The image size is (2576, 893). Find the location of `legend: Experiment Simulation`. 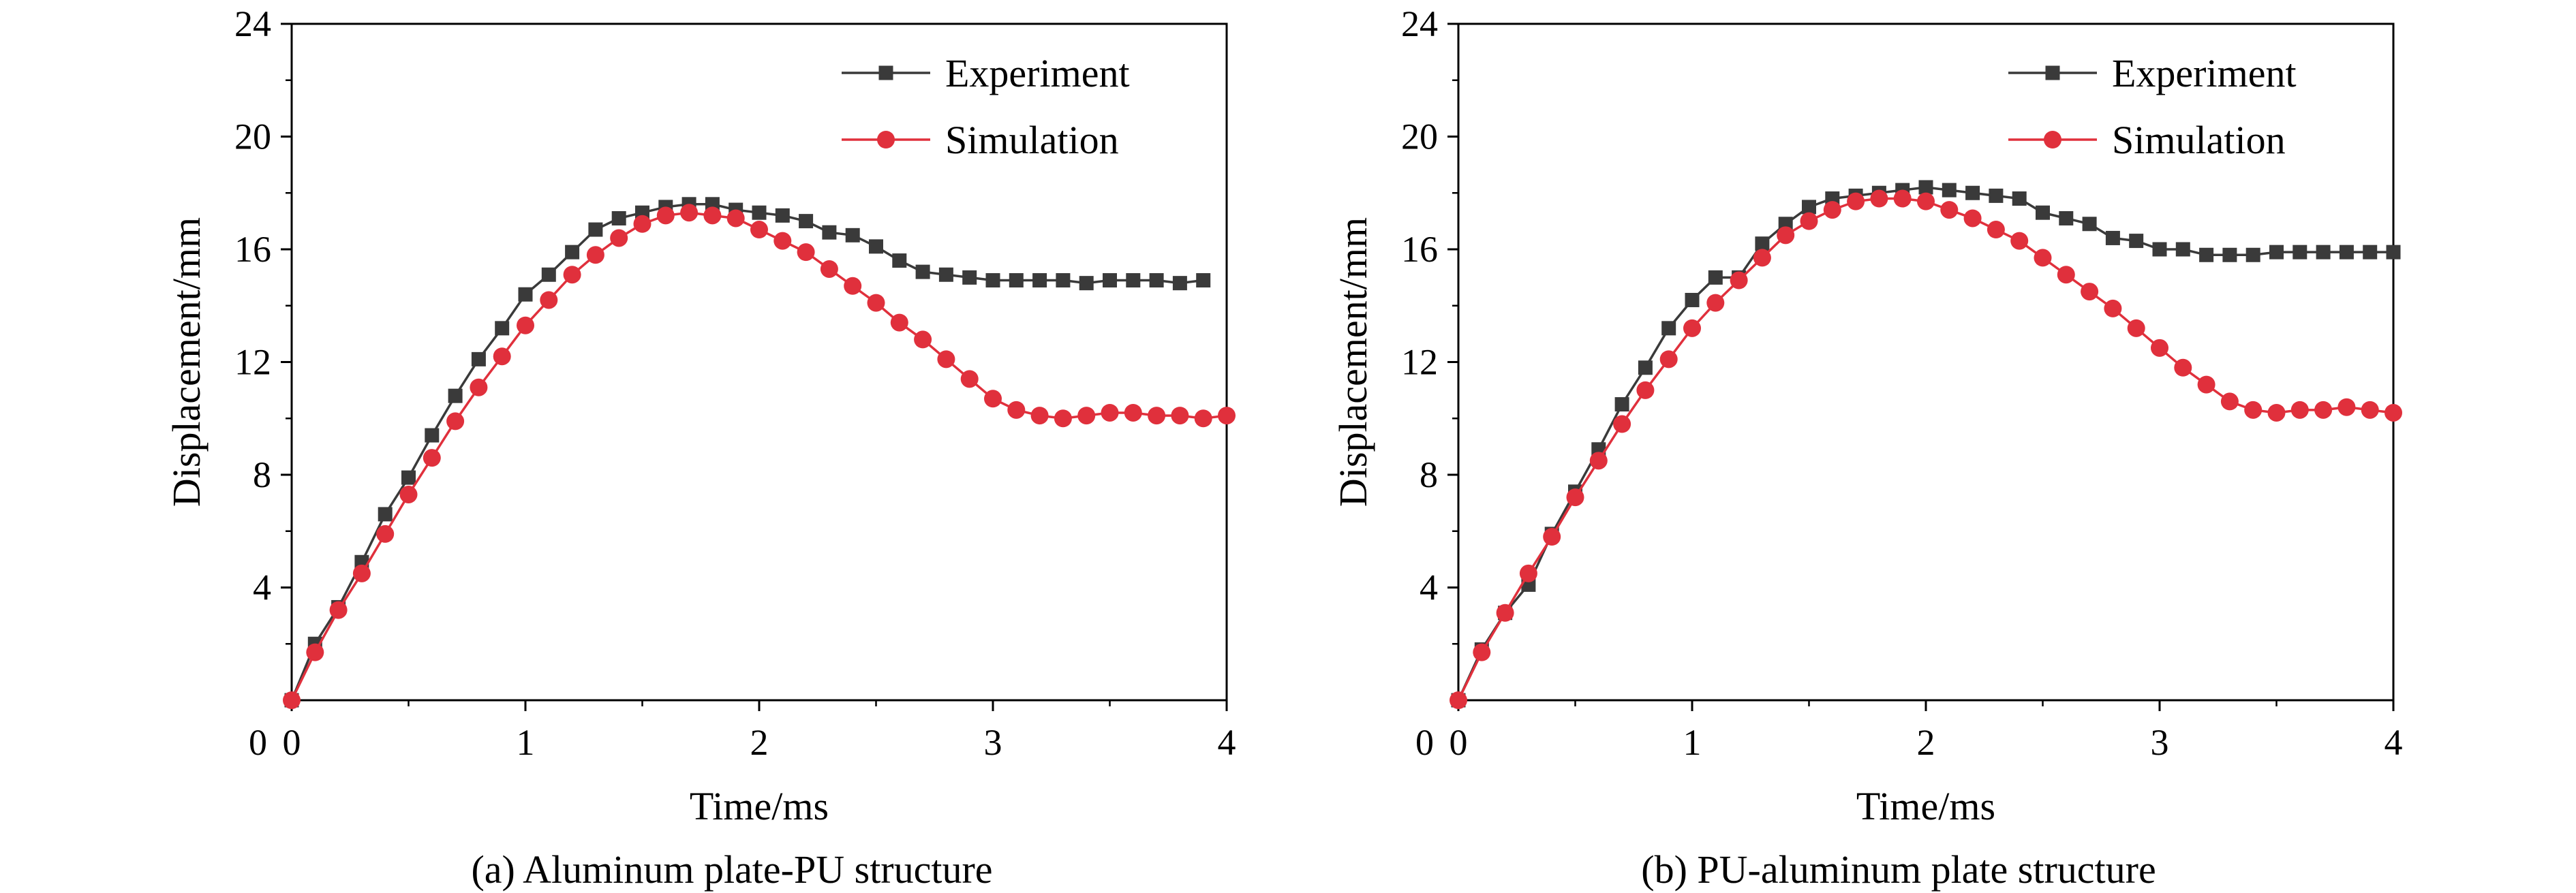

legend: Experiment Simulation is located at coordinates (2152, 106).